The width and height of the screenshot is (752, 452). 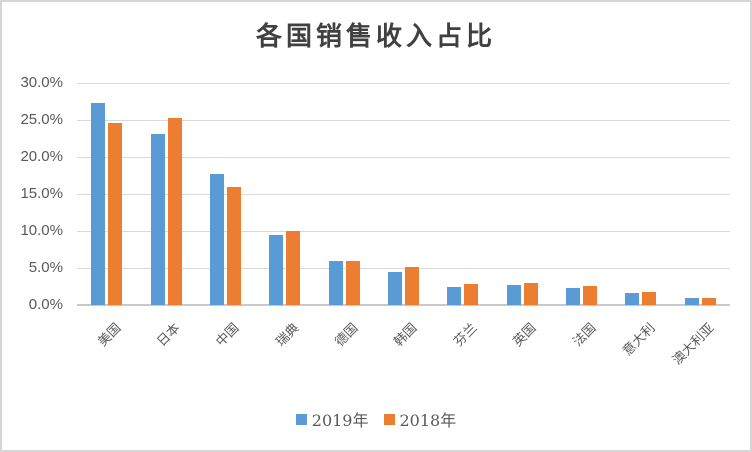 I want to click on bar-2019年-澳大利亚, so click(x=691, y=301).